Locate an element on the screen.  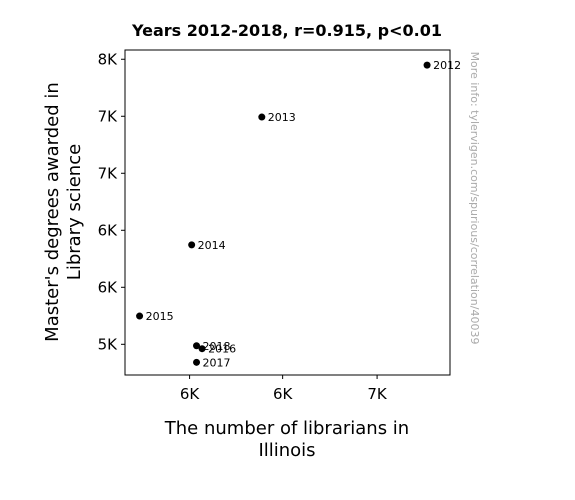
chart-title: Years 2012-2018, r=0.915, p<0.01 is located at coordinates (286, 30).